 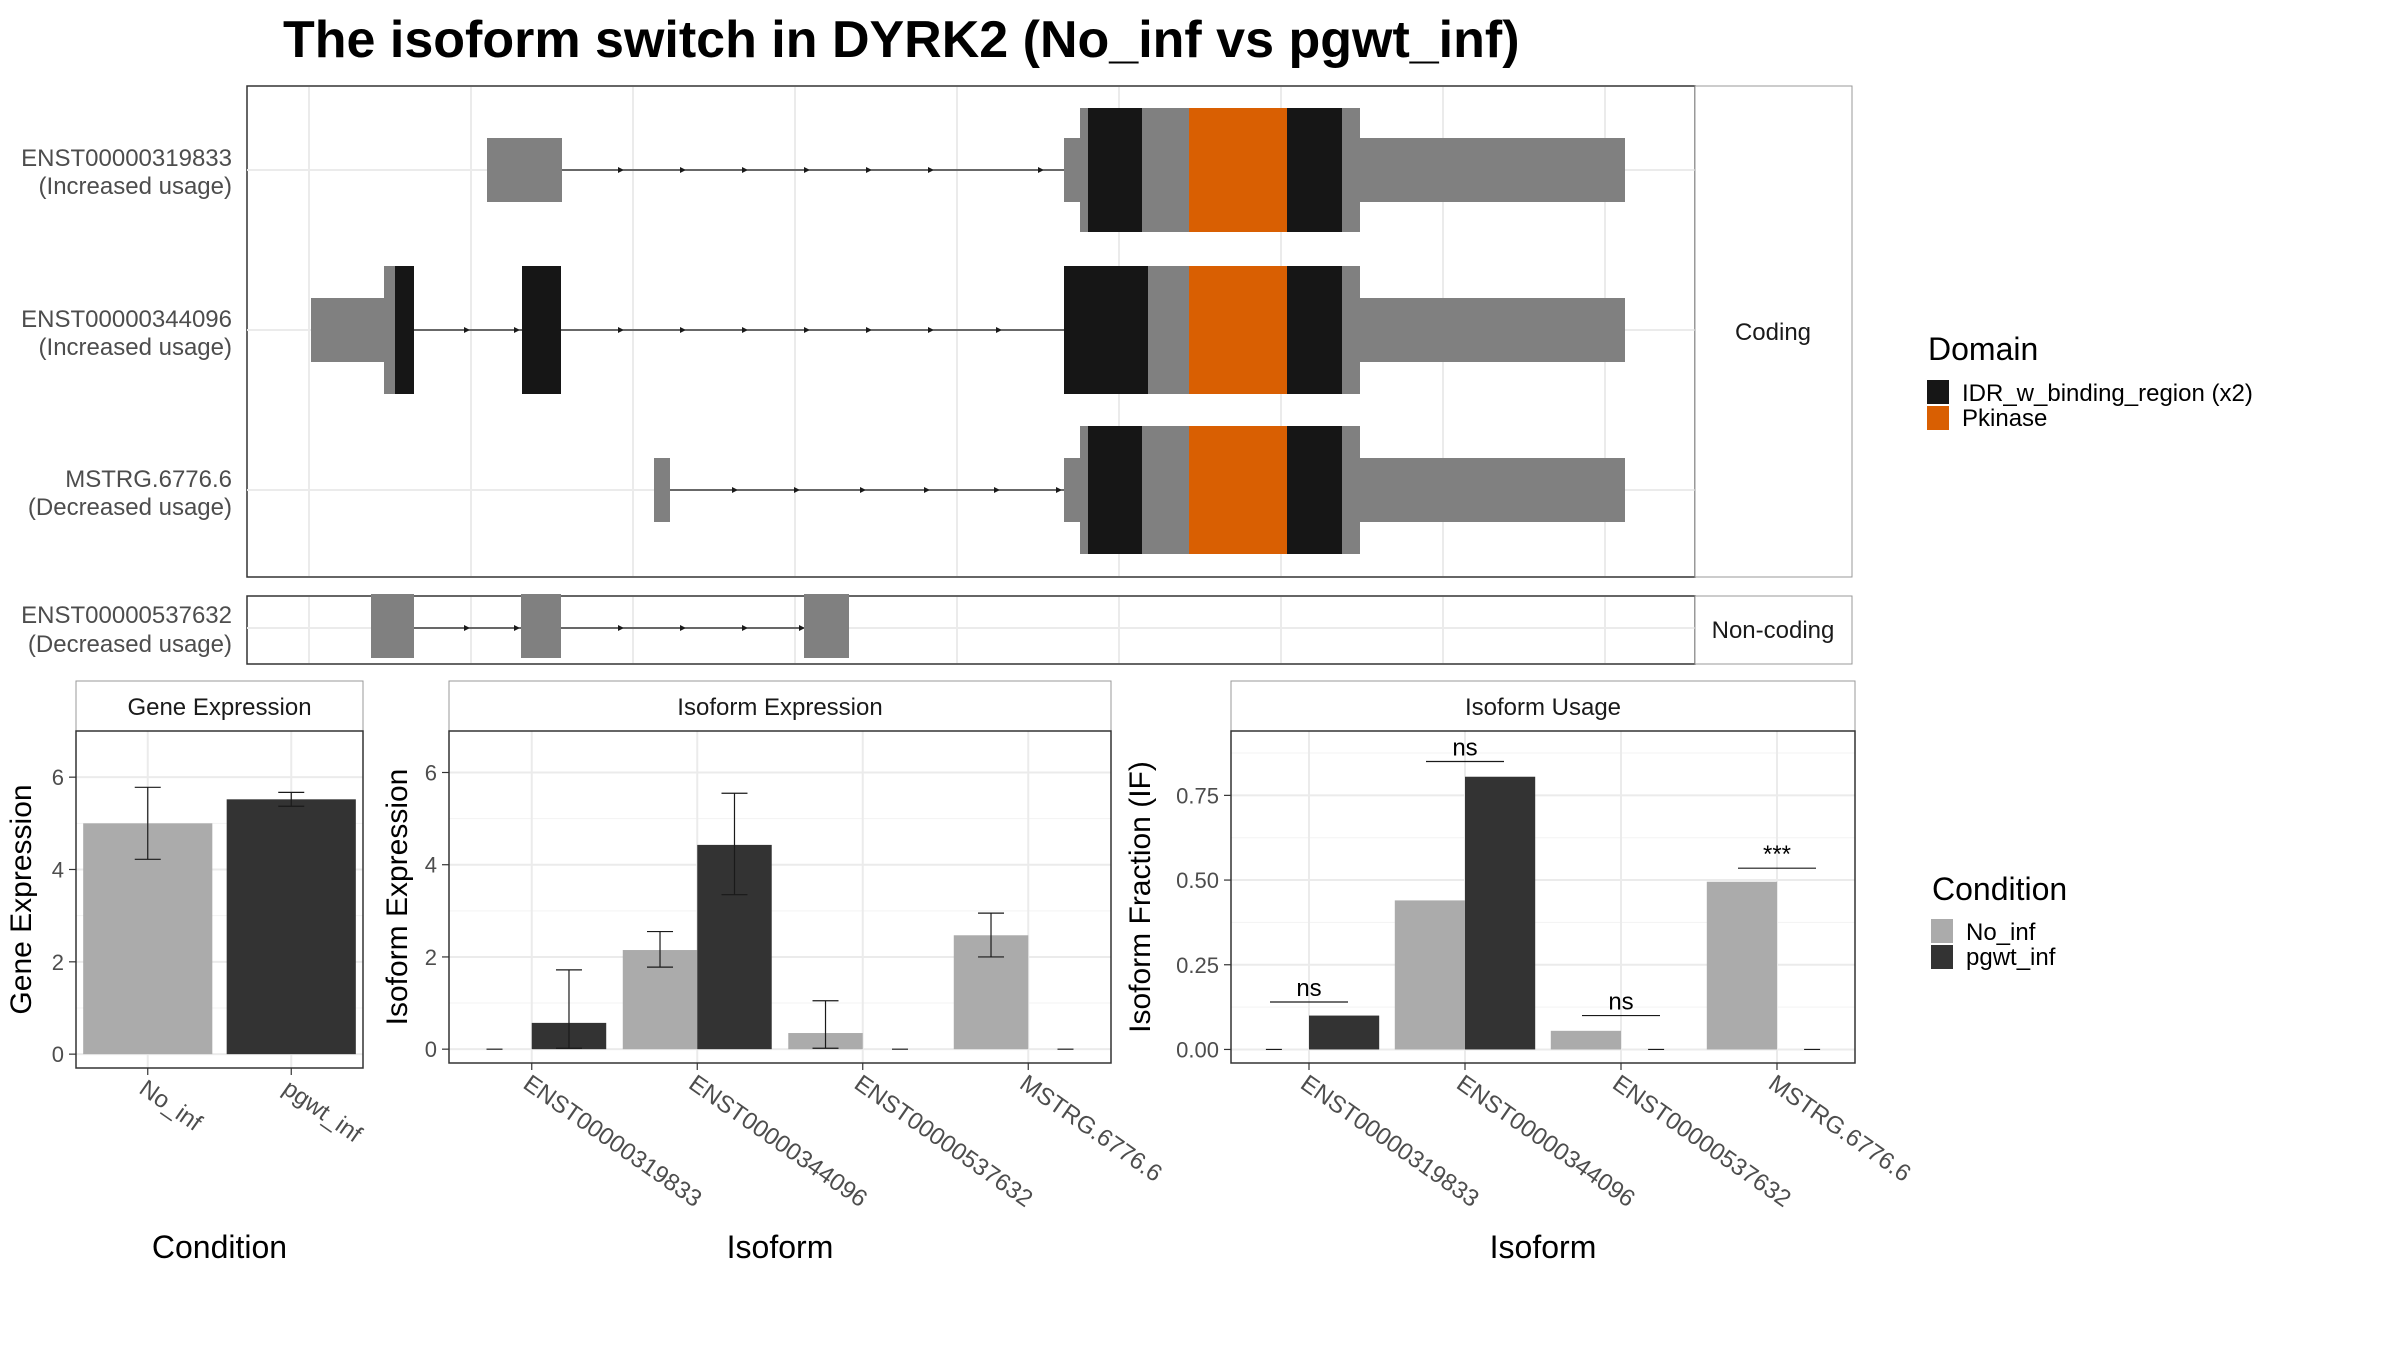 What do you see at coordinates (170, 1106) in the screenshot?
I see `x-tick-label: No_inf` at bounding box center [170, 1106].